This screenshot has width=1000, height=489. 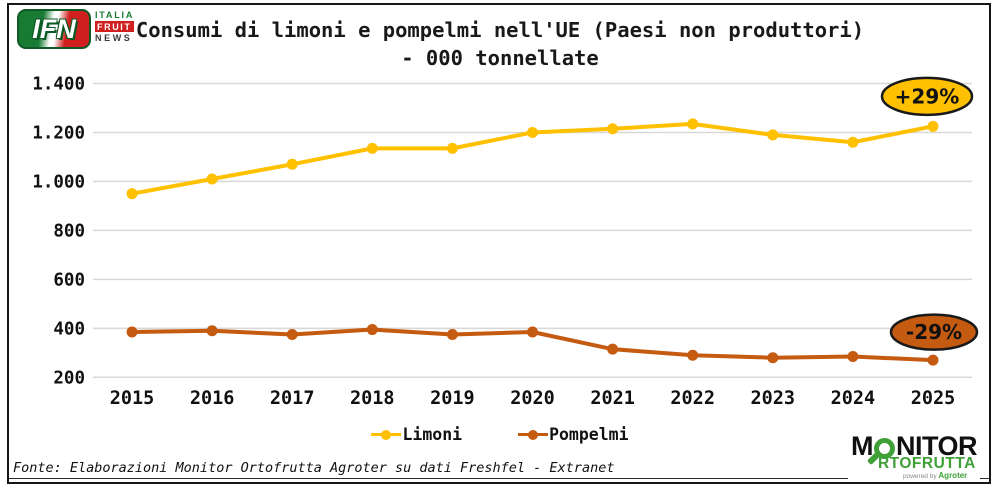 What do you see at coordinates (926, 463) in the screenshot?
I see `ortofrutta-wordmark: RTOFRUTTA` at bounding box center [926, 463].